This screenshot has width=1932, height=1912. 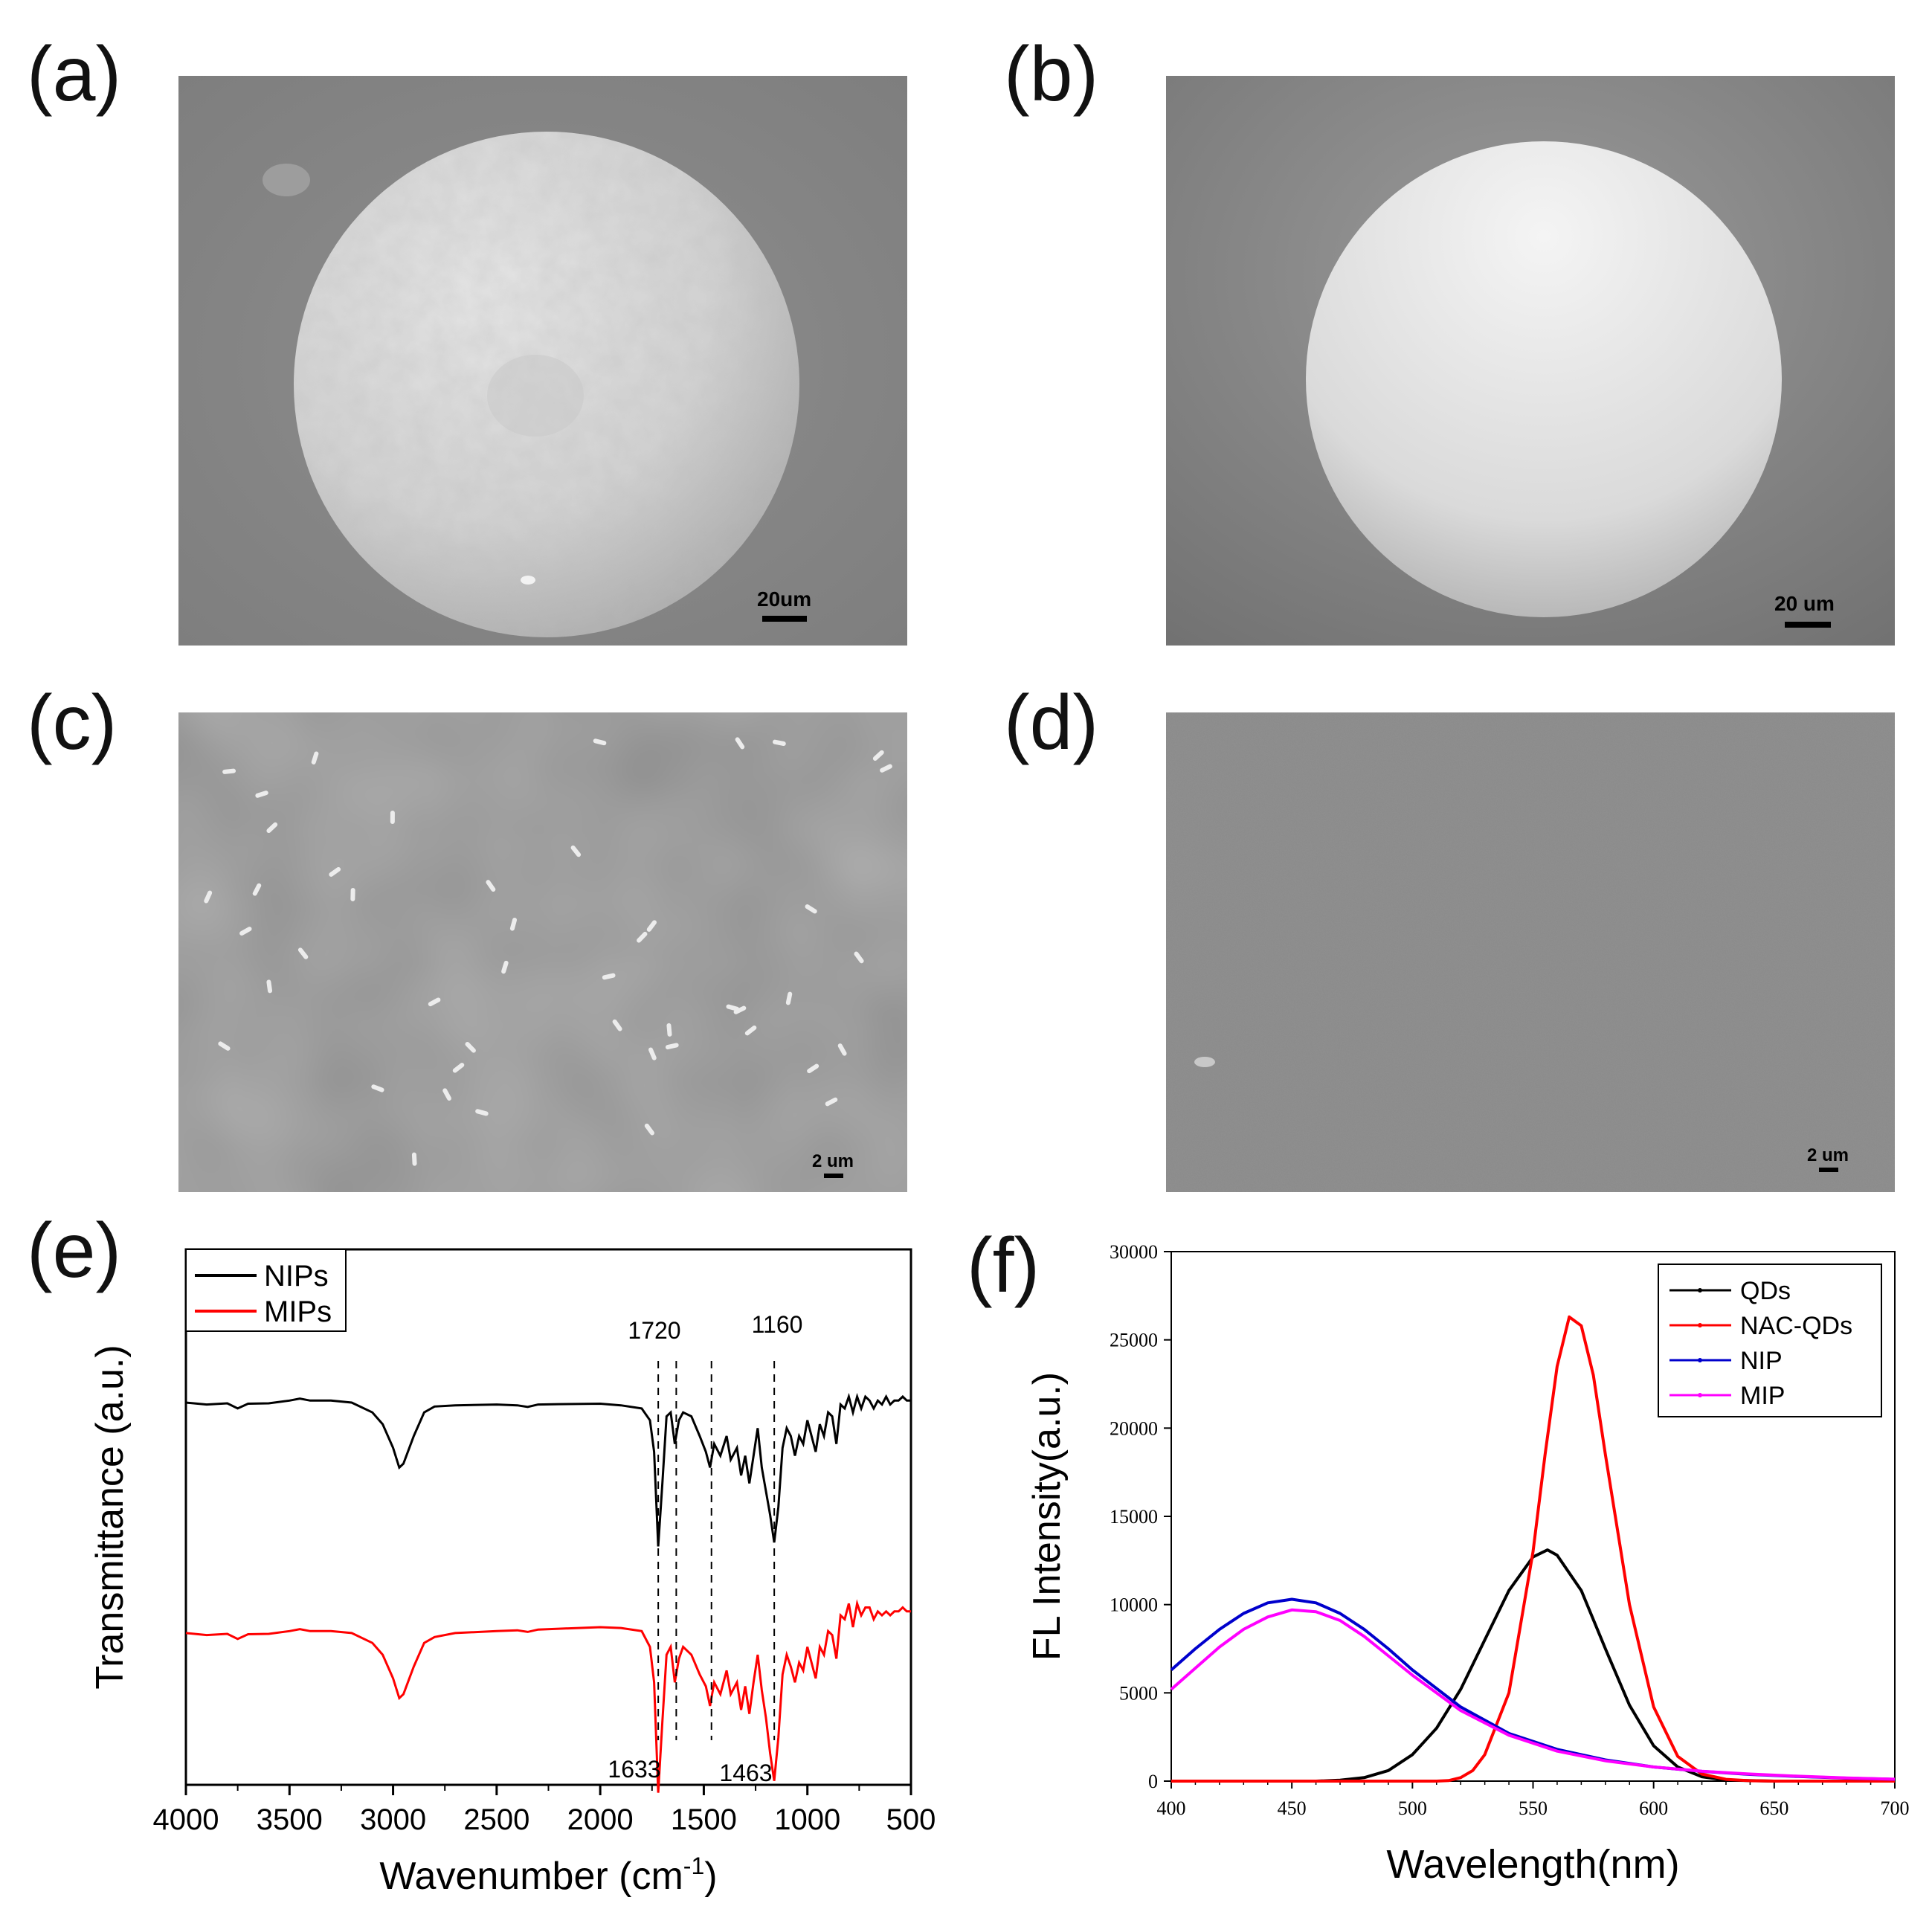 What do you see at coordinates (1153, 1781) in the screenshot?
I see `y-tick-label-f: 0` at bounding box center [1153, 1781].